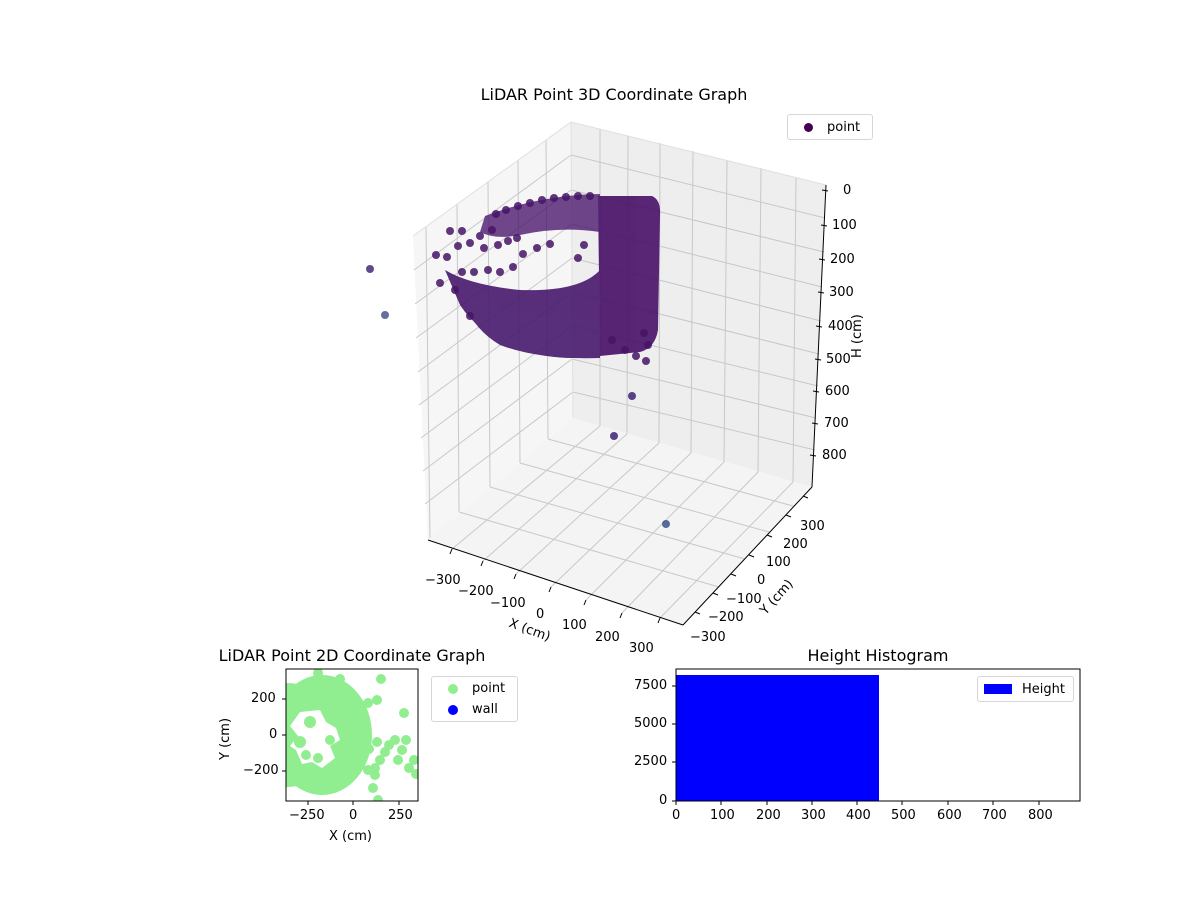 The height and width of the screenshot is (900, 1200). Describe the element at coordinates (273, 734) in the screenshot. I see `y2d-tick: 0` at that location.